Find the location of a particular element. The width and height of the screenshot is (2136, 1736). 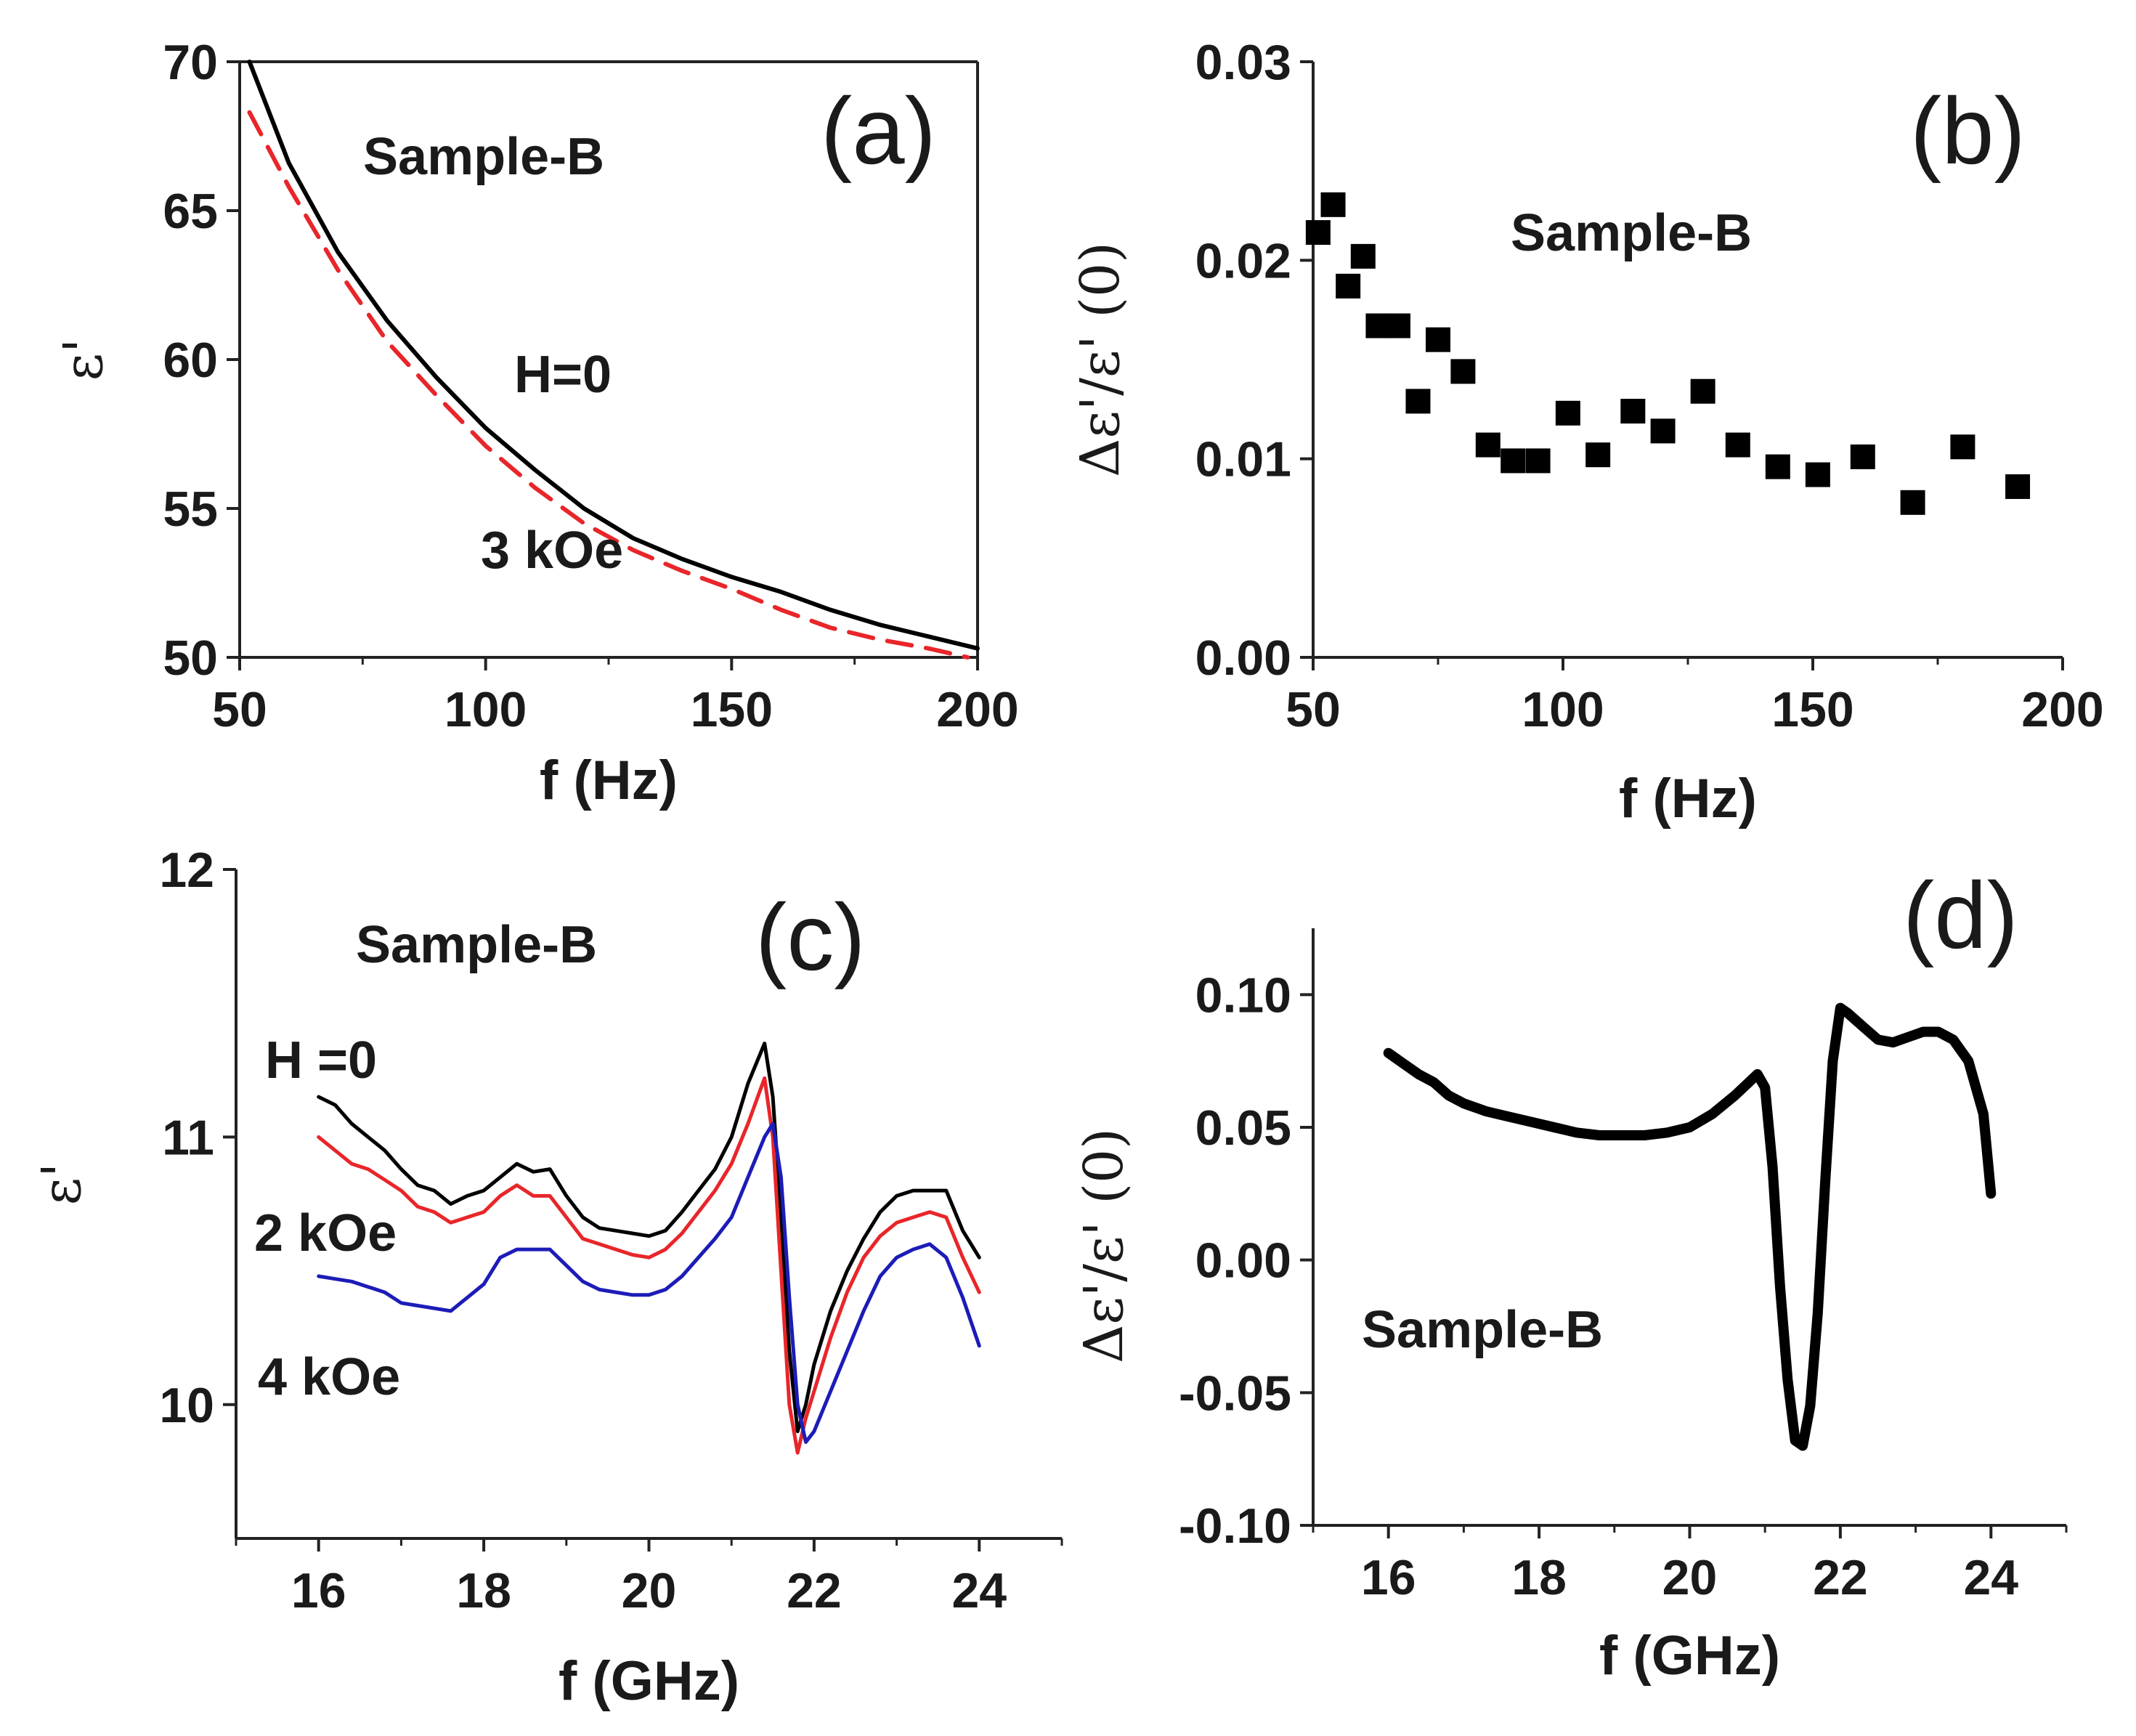

y-tick-label: -0.10 is located at coordinates (1235, 1526).